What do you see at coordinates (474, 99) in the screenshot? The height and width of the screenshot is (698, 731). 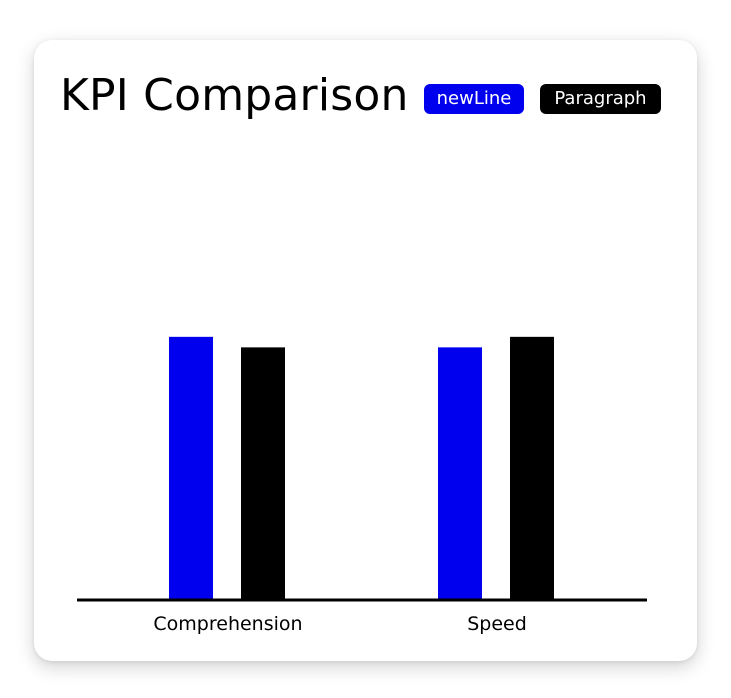 I see `legend-item-newline: newLine` at bounding box center [474, 99].